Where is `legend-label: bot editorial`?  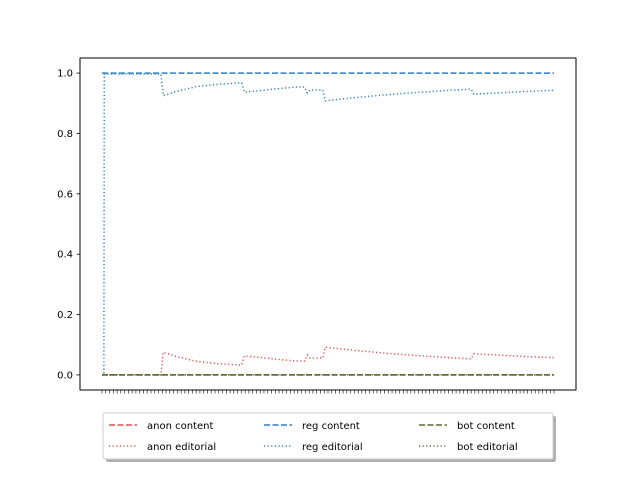 legend-label: bot editorial is located at coordinates (487, 447).